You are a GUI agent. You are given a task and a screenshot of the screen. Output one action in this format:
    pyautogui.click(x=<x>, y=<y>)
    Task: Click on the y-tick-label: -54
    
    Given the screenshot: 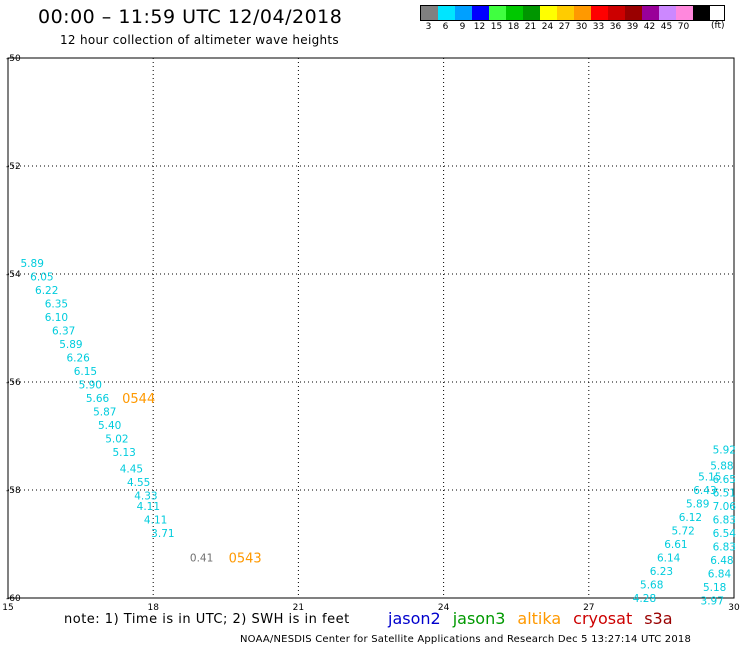 What is the action you would take?
    pyautogui.click(x=13, y=275)
    